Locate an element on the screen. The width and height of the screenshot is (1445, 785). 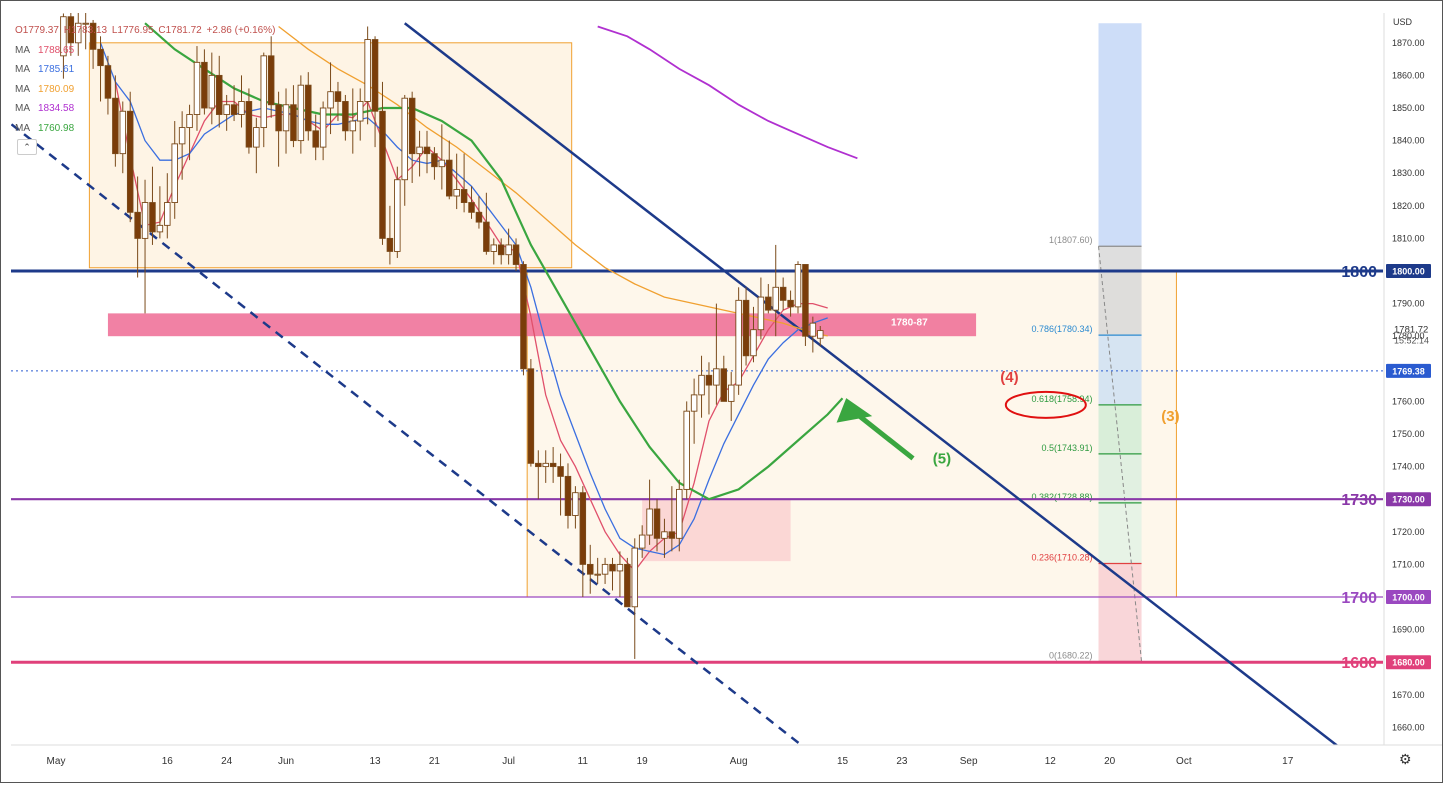
settings-gear-icon: ⚙ is located at coordinates (1405, 759).